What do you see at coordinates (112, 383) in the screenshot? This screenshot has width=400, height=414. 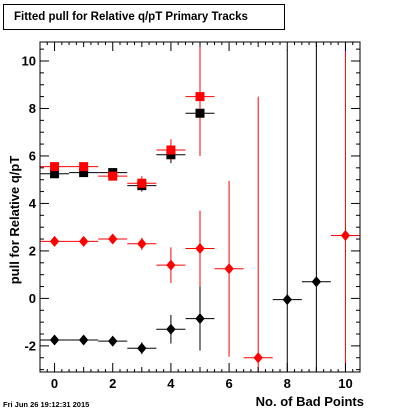 I see `x-tick-label: 2` at bounding box center [112, 383].